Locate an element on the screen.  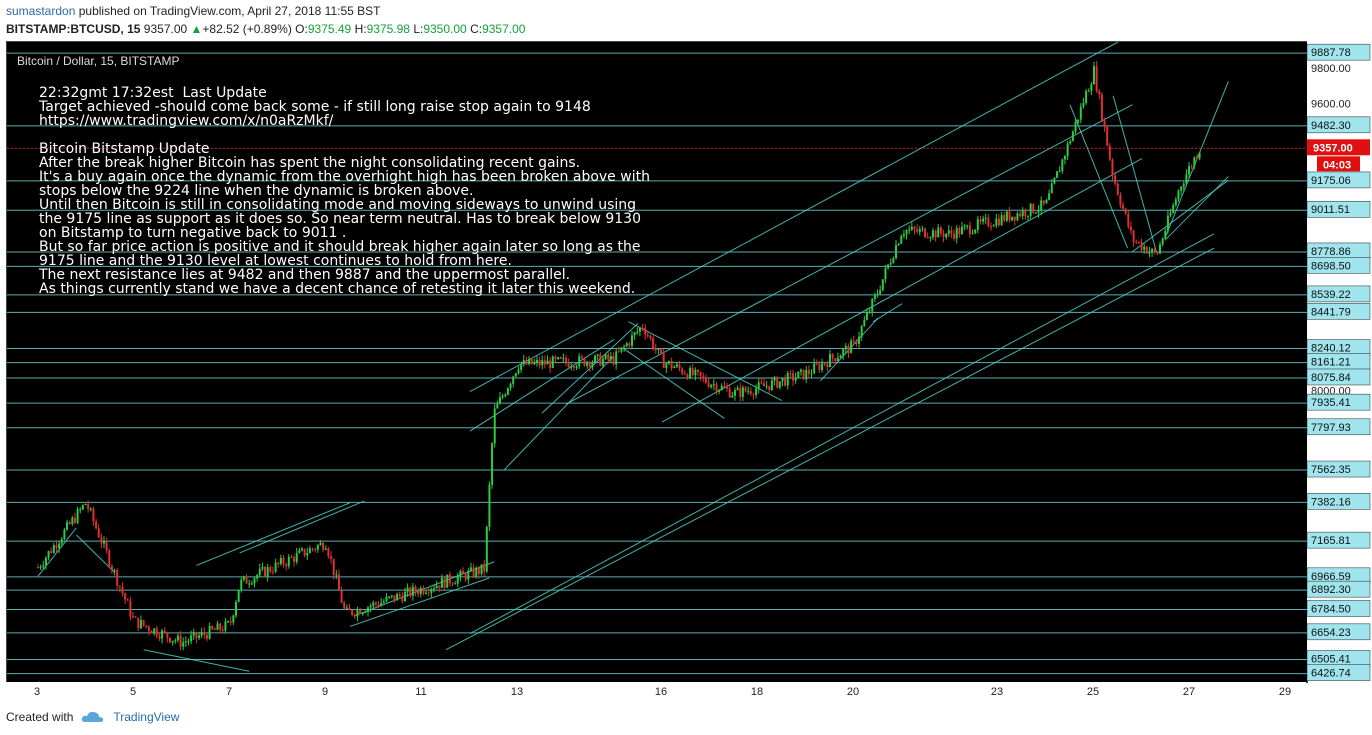
current-price-label: 9357.00 is located at coordinates (1333, 148).